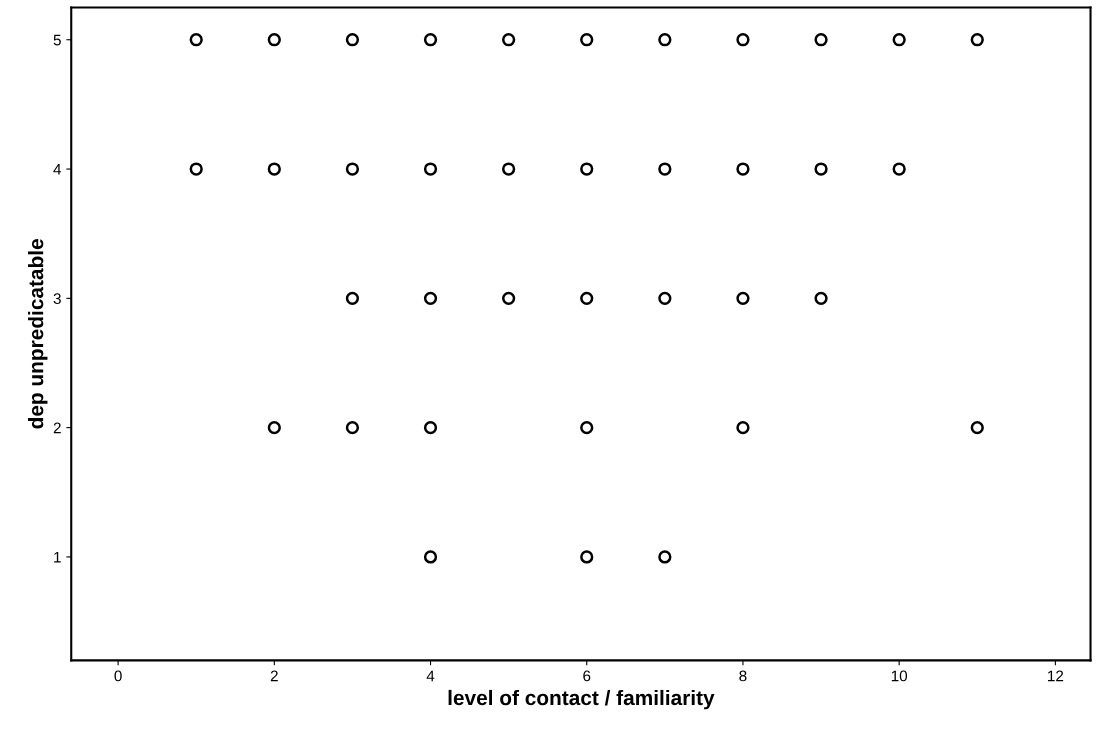 This screenshot has width=1096, height=742. I want to click on y-tick-label: 4, so click(57, 169).